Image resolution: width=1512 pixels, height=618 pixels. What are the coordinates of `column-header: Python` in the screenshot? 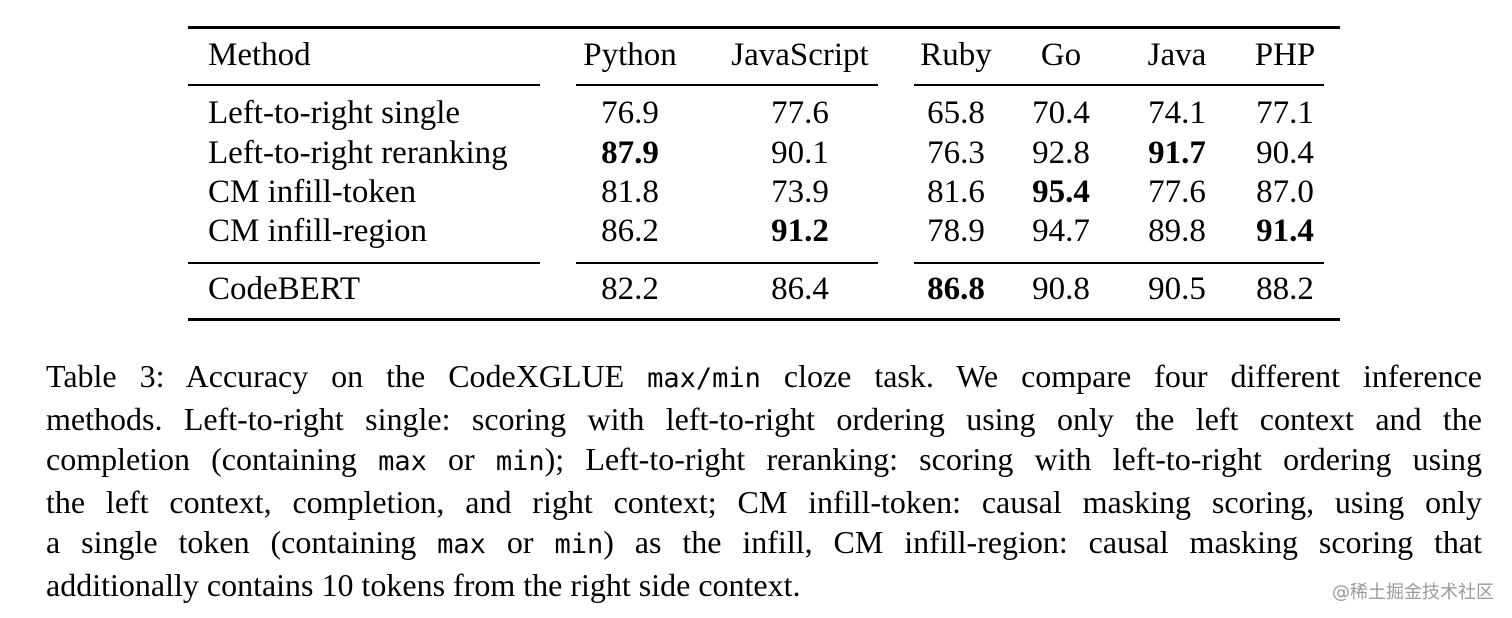 It's located at (630, 55).